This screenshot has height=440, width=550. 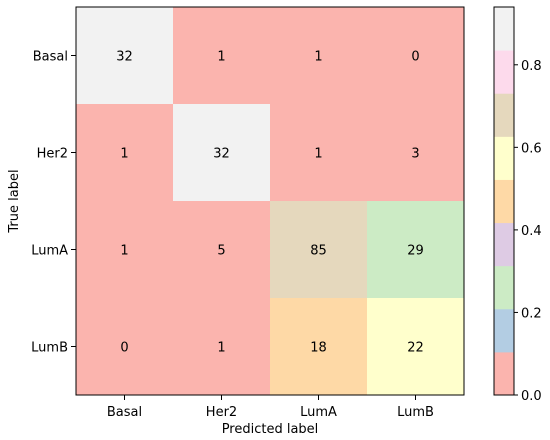 I want to click on x-tick-label: LumA, so click(x=318, y=412).